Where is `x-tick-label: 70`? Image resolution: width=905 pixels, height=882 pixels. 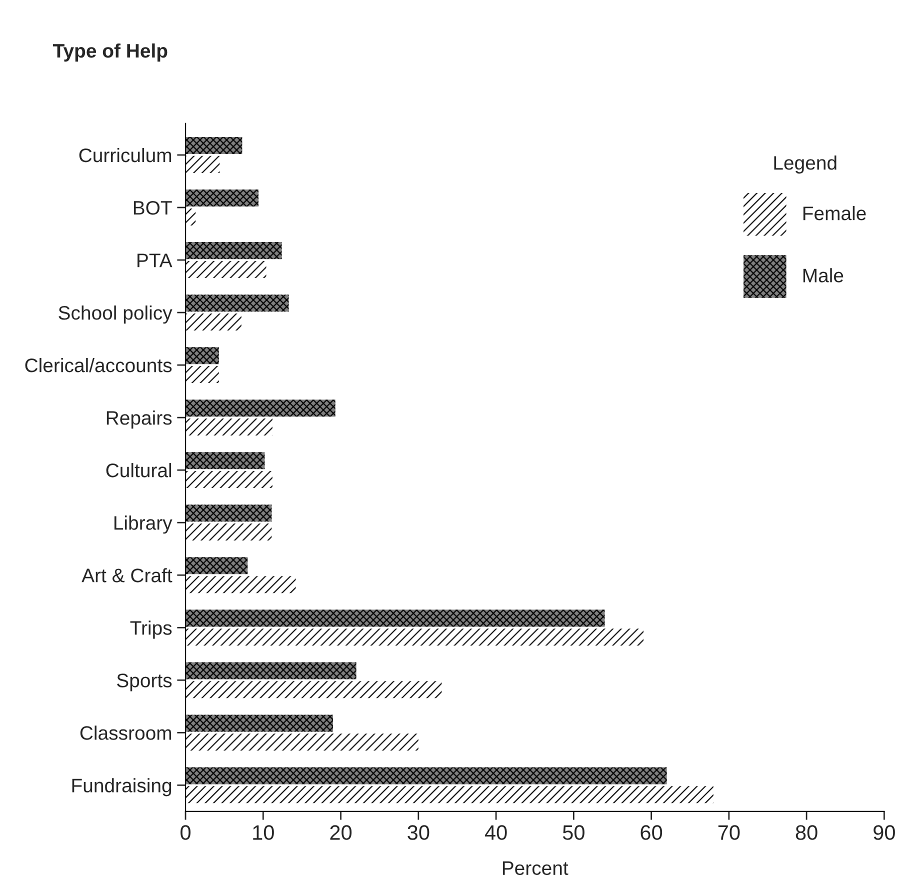 x-tick-label: 70 is located at coordinates (729, 832).